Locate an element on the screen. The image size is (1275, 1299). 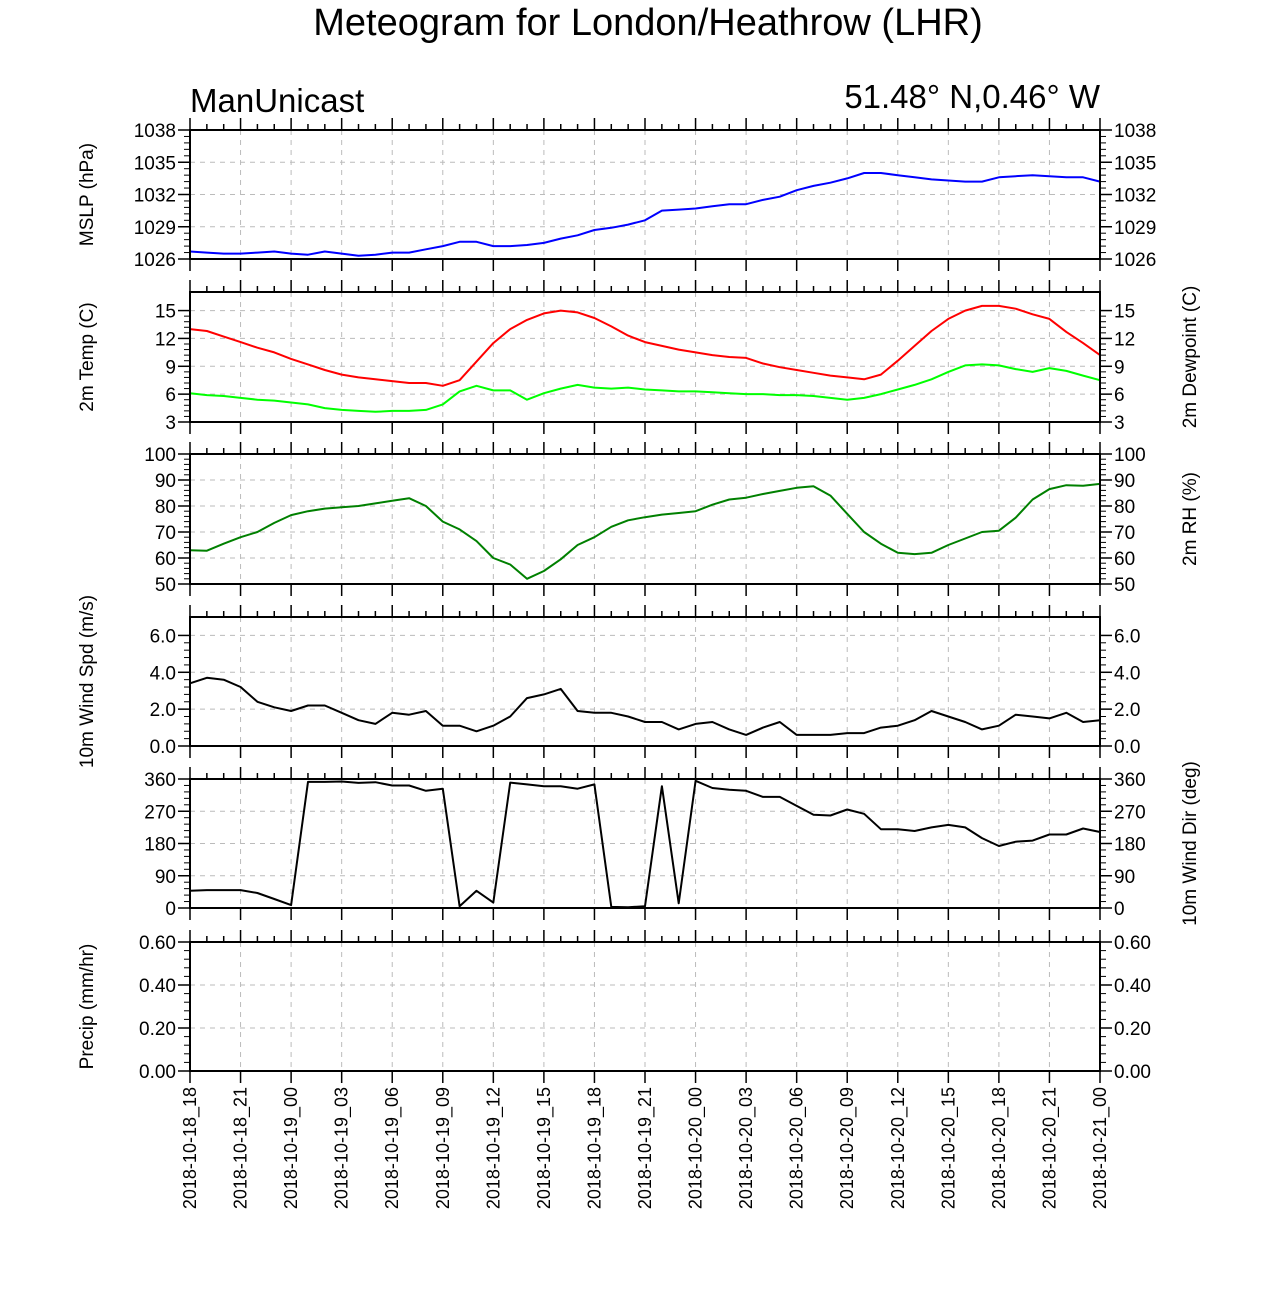
x-tick-label: 2018-10-21_00 is located at coordinates (1100, 1148).